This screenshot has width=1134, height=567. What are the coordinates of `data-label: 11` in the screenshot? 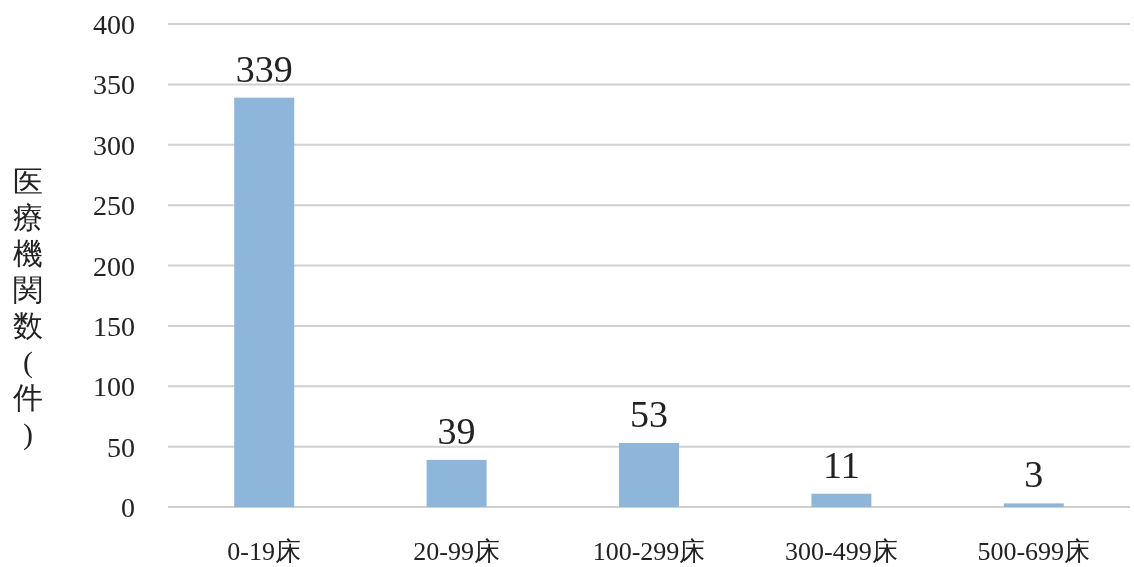 It's located at (841, 464).